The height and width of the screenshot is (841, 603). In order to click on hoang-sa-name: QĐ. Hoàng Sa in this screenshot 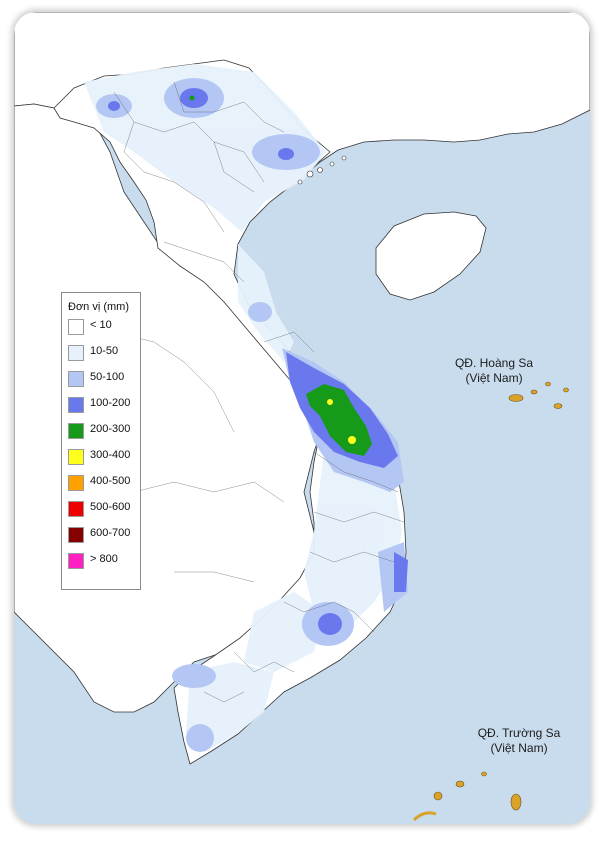, I will do `click(494, 363)`.